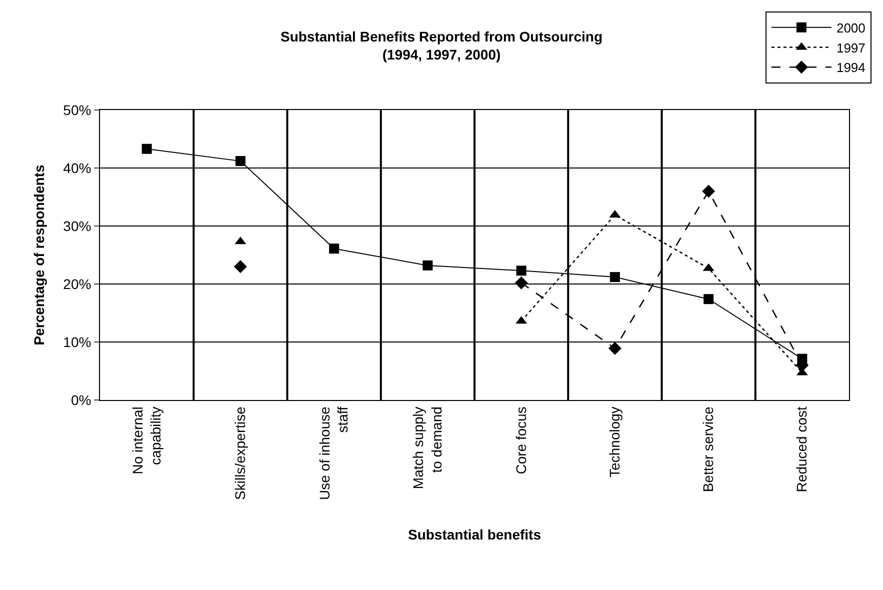  I want to click on legend-label: 1997, so click(851, 48).